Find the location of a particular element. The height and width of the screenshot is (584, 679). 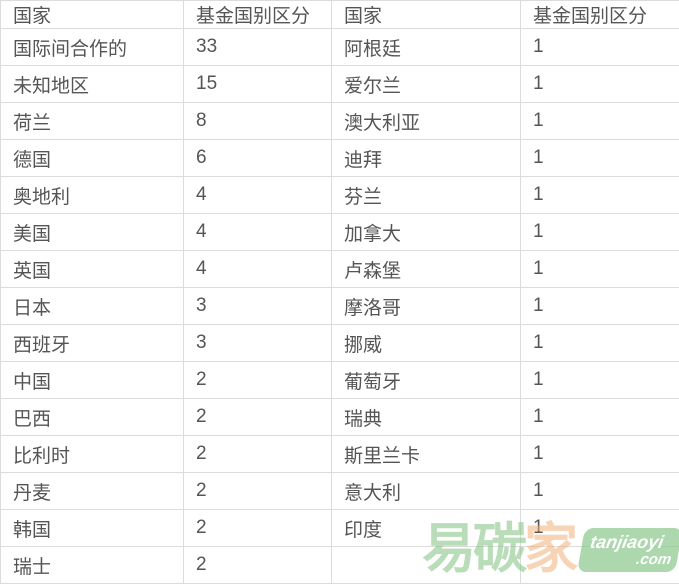

table-row: 英国 4 卢森堡 1 is located at coordinates (339, 269).